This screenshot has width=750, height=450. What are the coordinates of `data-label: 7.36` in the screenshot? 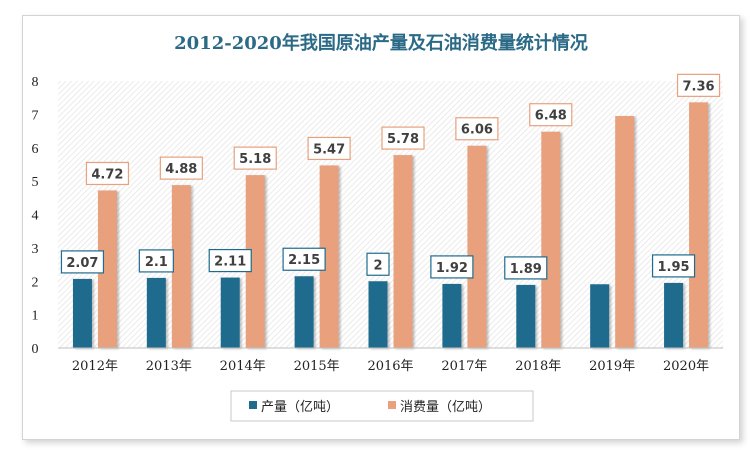 It's located at (699, 86).